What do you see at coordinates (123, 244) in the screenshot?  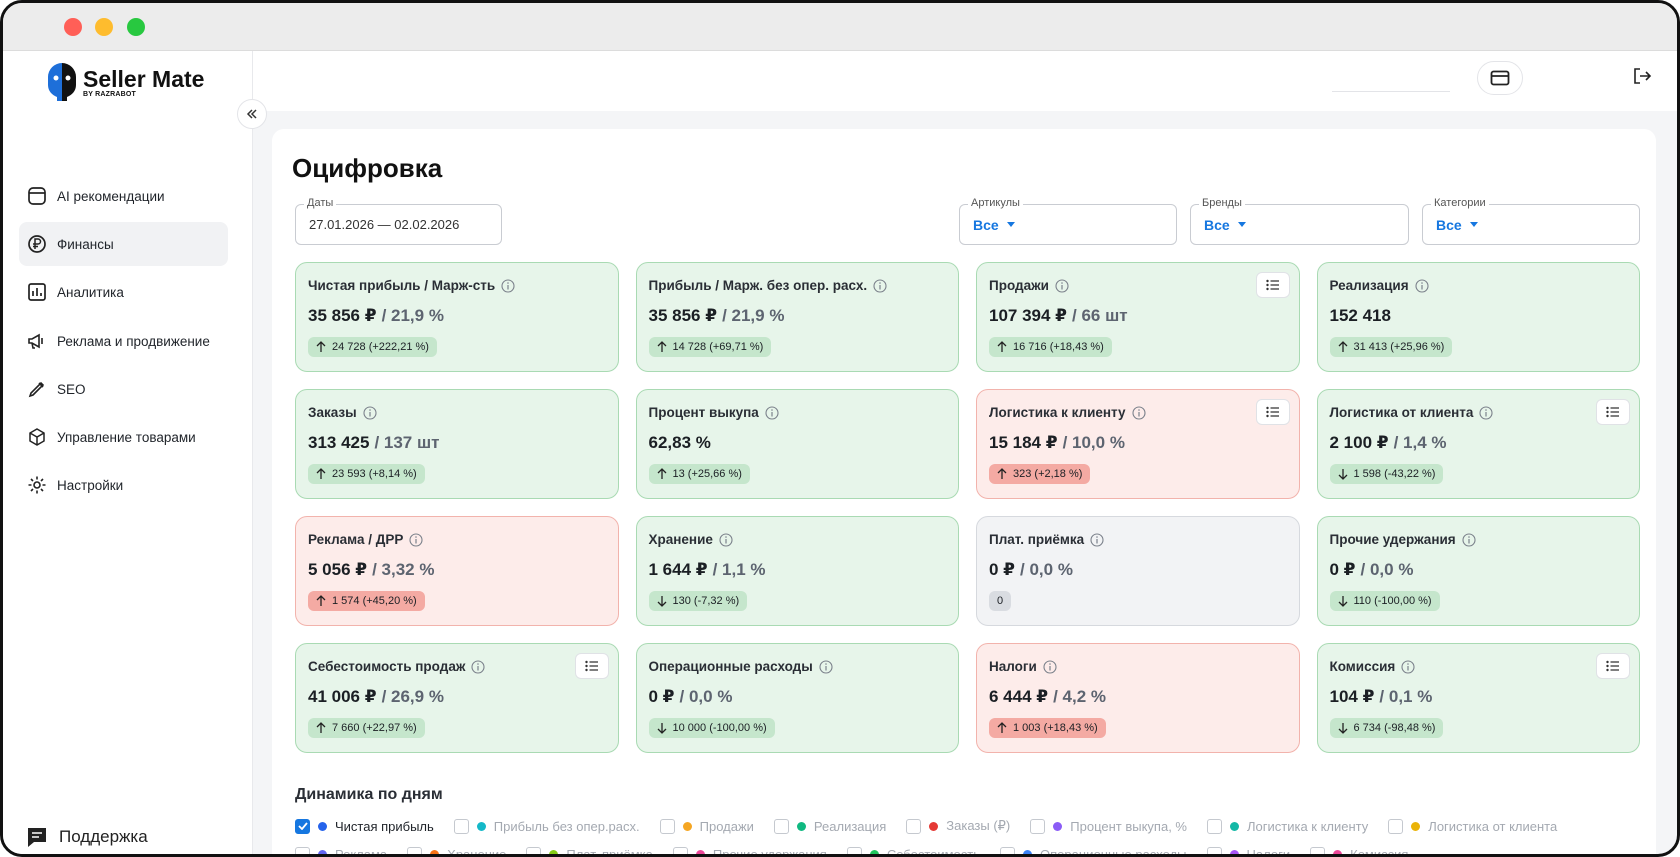 I see `nav-item: Финансы` at bounding box center [123, 244].